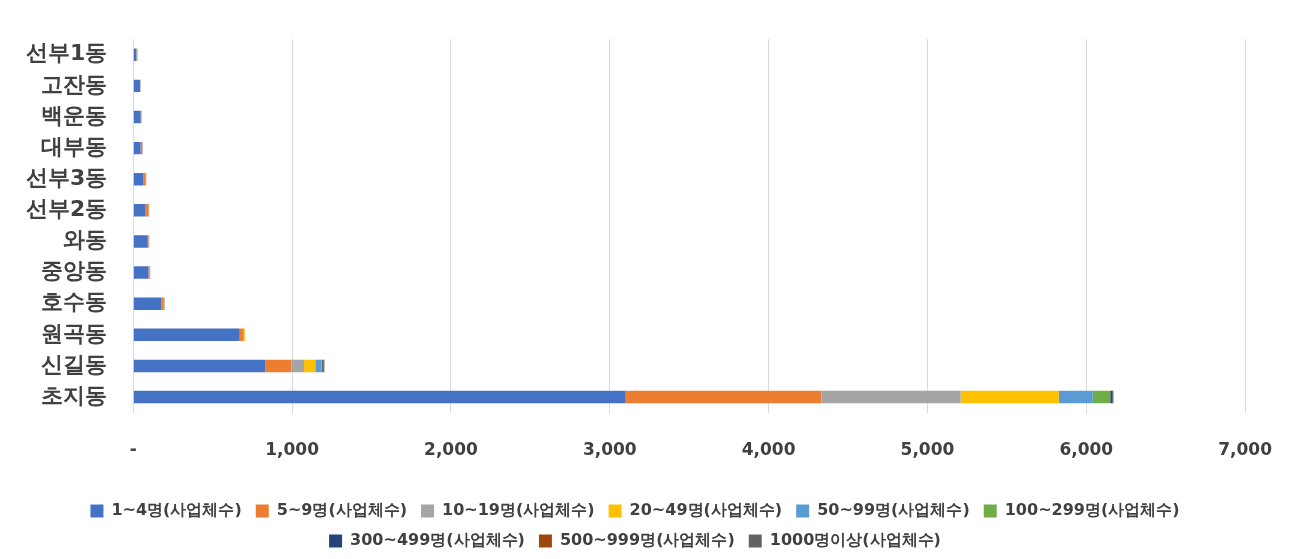 Image resolution: width=1300 pixels, height=559 pixels. Describe the element at coordinates (1092, 510) in the screenshot. I see `legend-label: 100~299명(사업체수)` at that location.